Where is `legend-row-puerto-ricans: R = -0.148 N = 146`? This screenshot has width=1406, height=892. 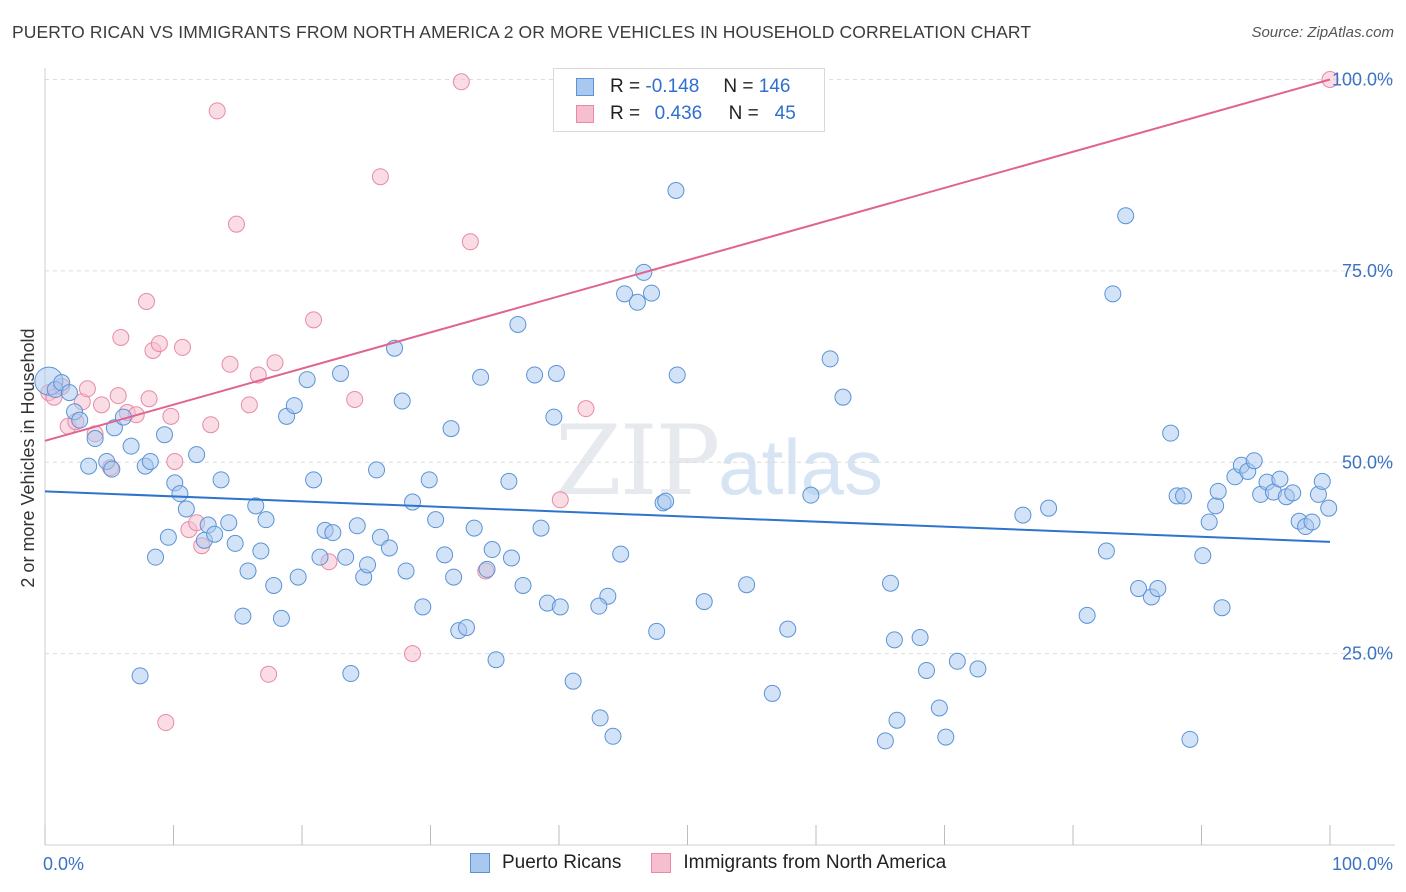
legend-row-puerto-ricans: R = -0.148 N = 146 is located at coordinates (683, 87).